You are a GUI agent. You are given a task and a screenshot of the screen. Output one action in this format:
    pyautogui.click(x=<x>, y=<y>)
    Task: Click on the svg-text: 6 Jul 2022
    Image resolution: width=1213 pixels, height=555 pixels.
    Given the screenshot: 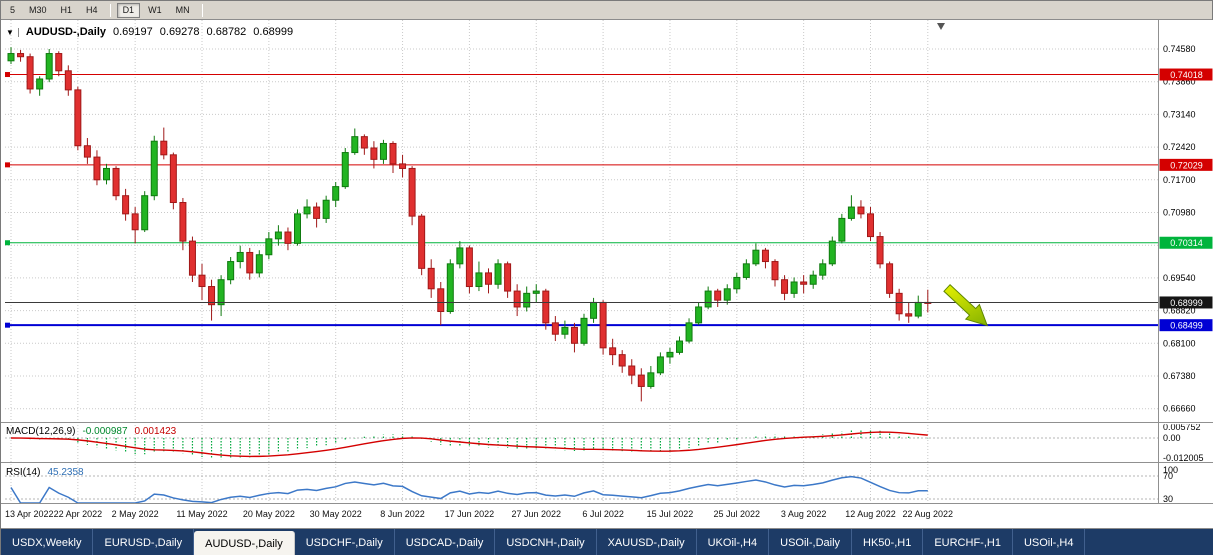 What is the action you would take?
    pyautogui.click(x=603, y=514)
    